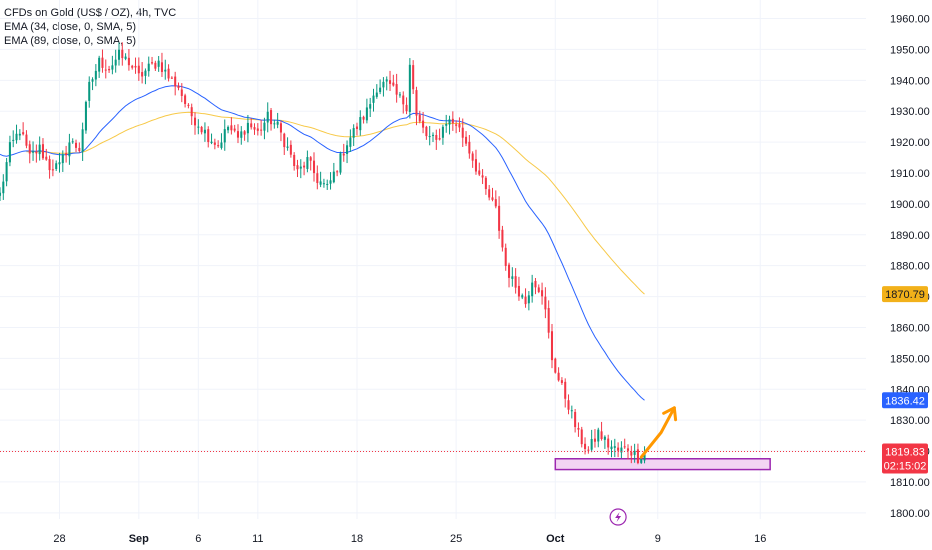  Describe the element at coordinates (555, 539) in the screenshot. I see `time-tick-label: Oct` at that location.